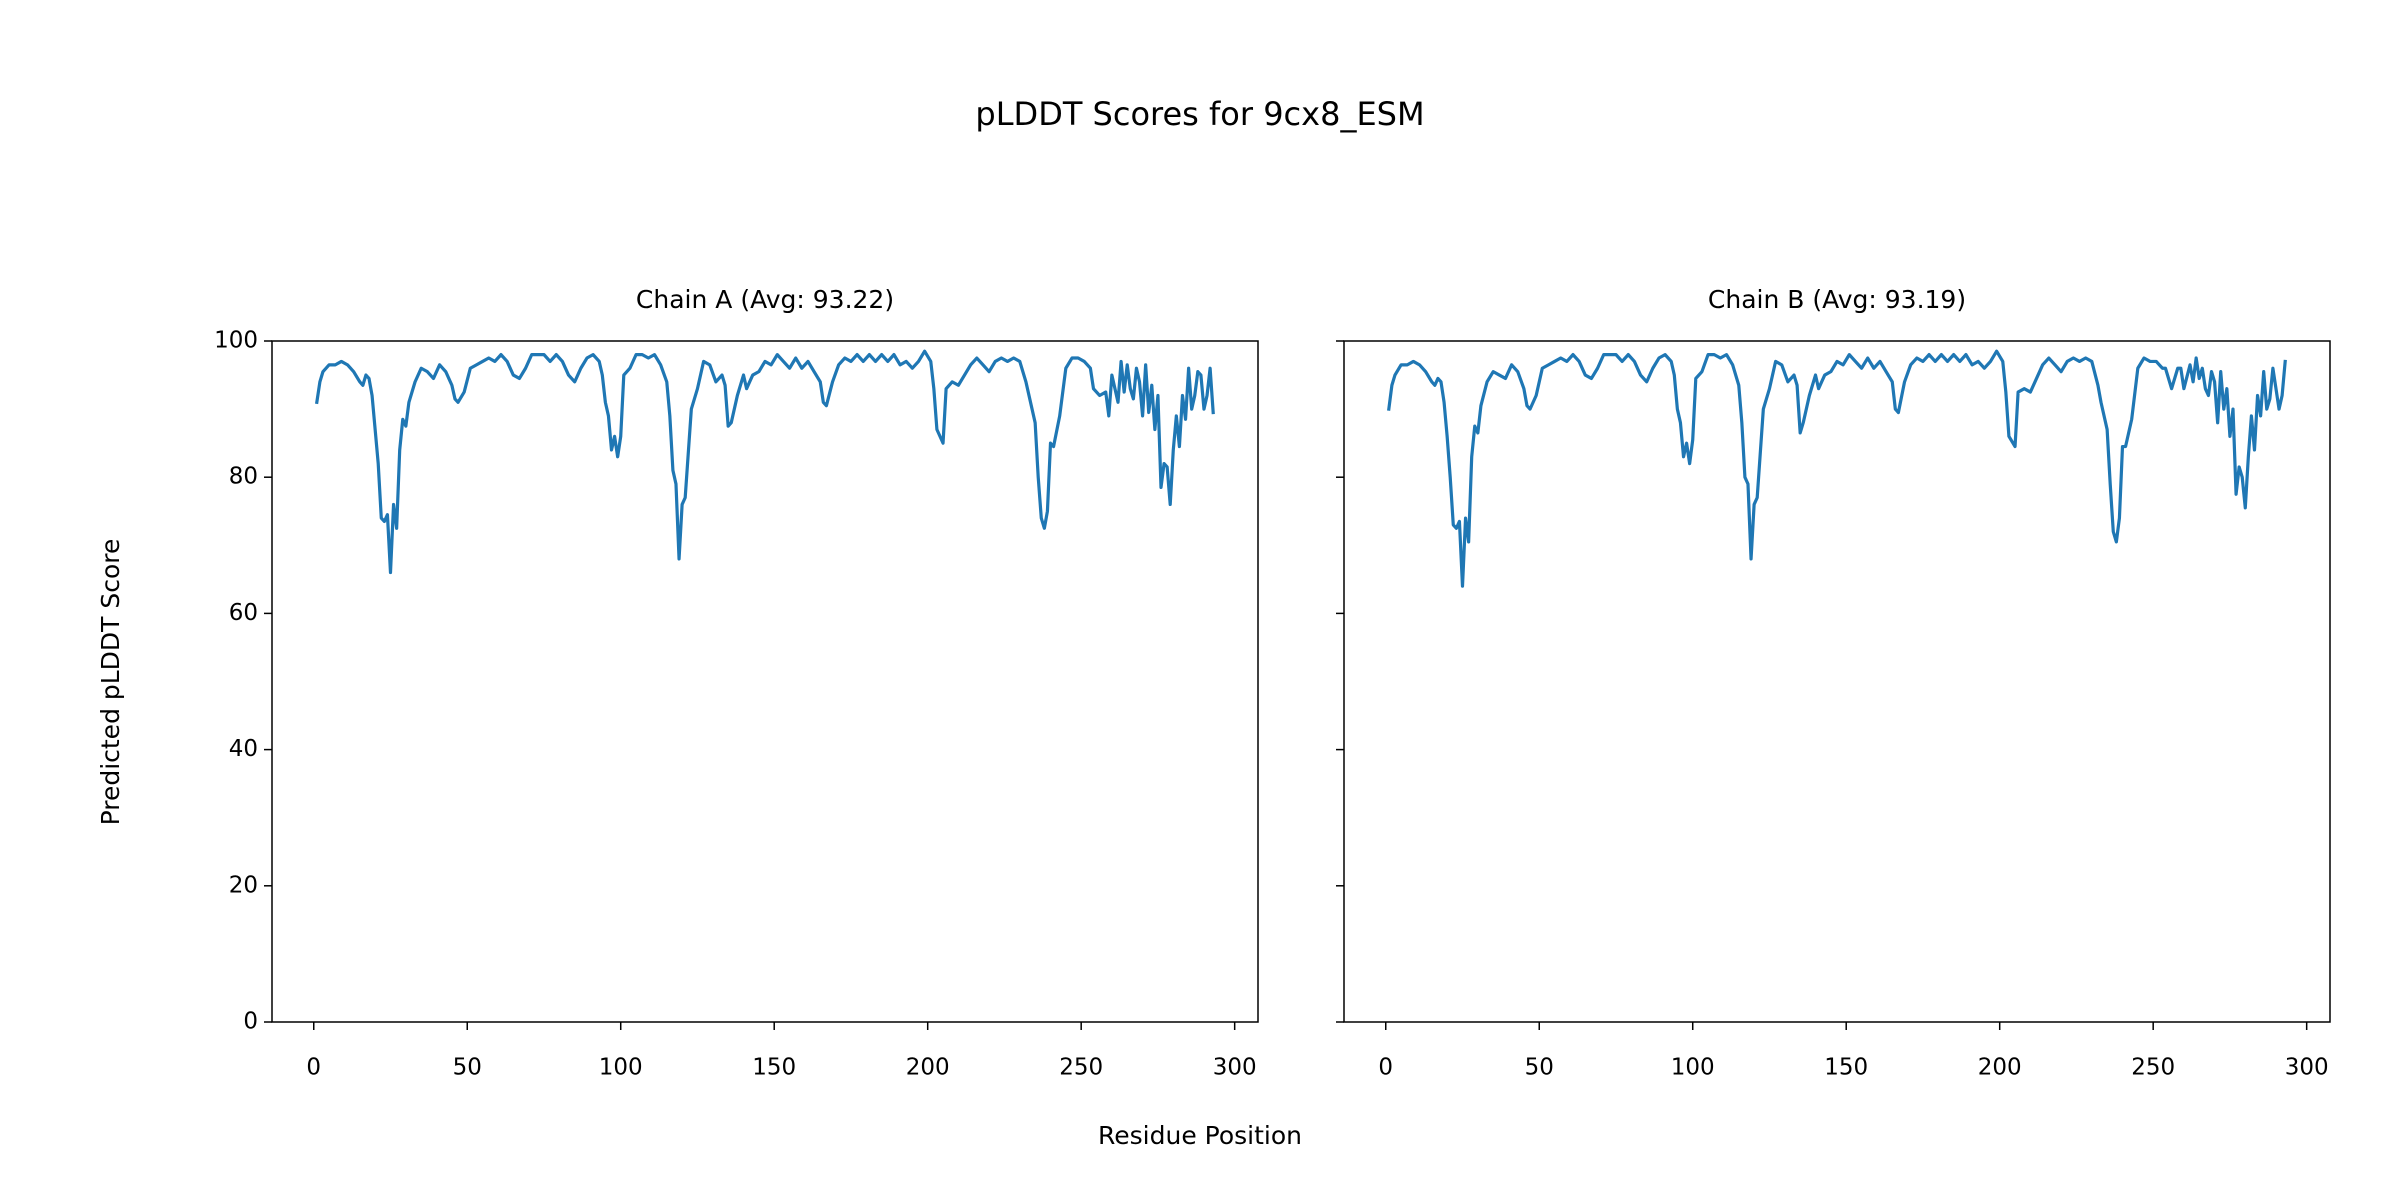  I want to click on y-tick-label: 100, so click(236, 341).